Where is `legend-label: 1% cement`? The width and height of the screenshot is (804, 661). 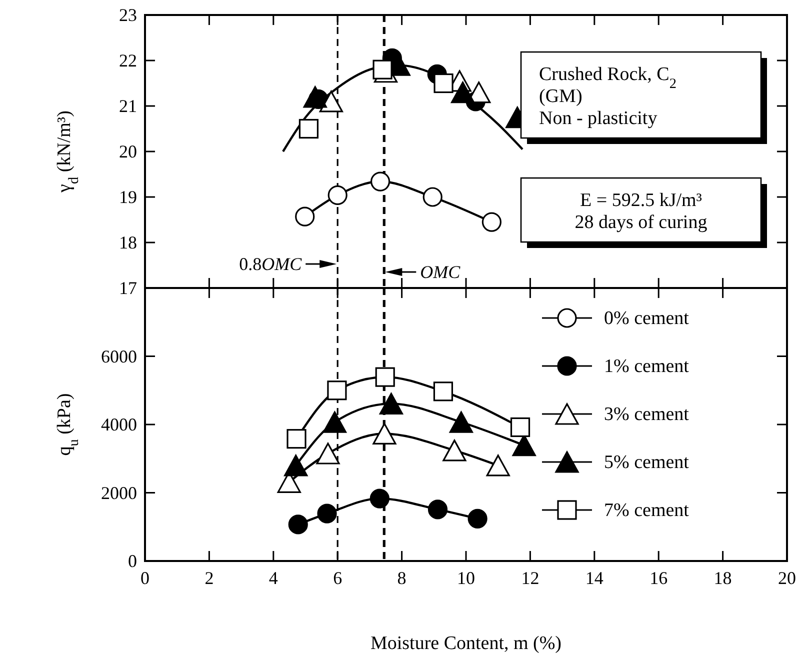
legend-label: 1% cement is located at coordinates (647, 366).